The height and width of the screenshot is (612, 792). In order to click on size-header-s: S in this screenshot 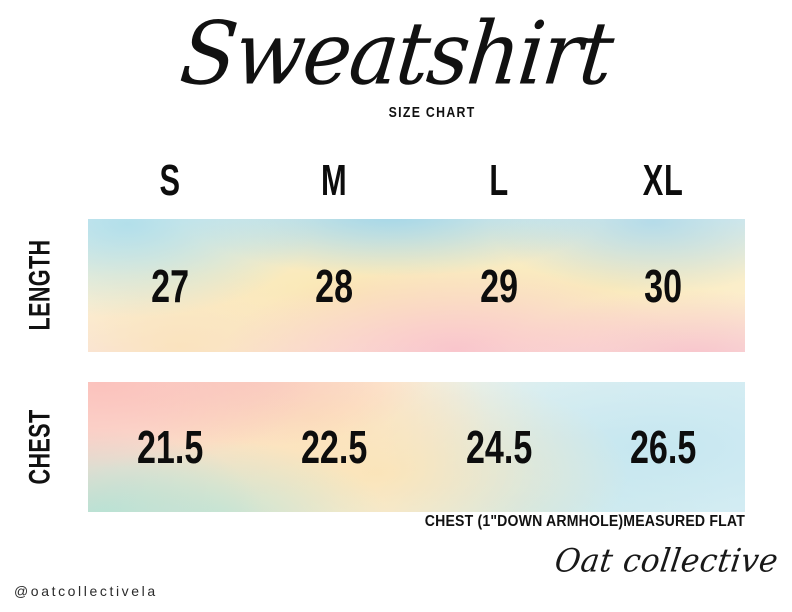, I will do `click(170, 180)`.